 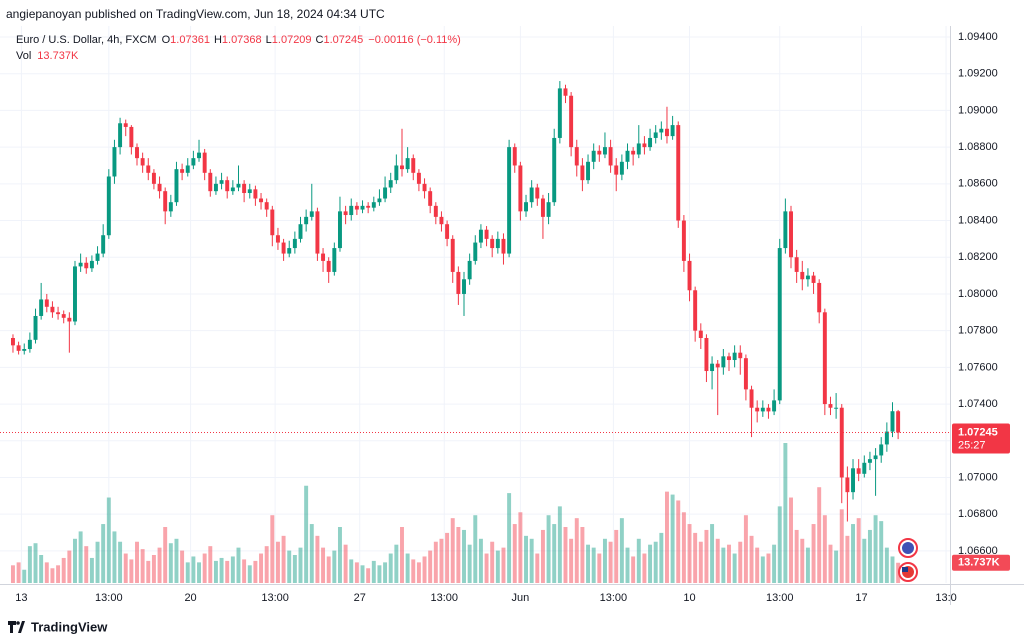 I want to click on event-icons, so click(x=908, y=560).